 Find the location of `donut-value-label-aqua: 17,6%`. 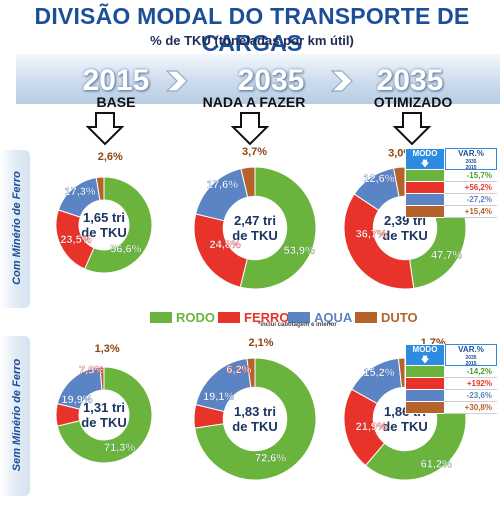

donut-value-label-aqua: 17,6% is located at coordinates (222, 185).